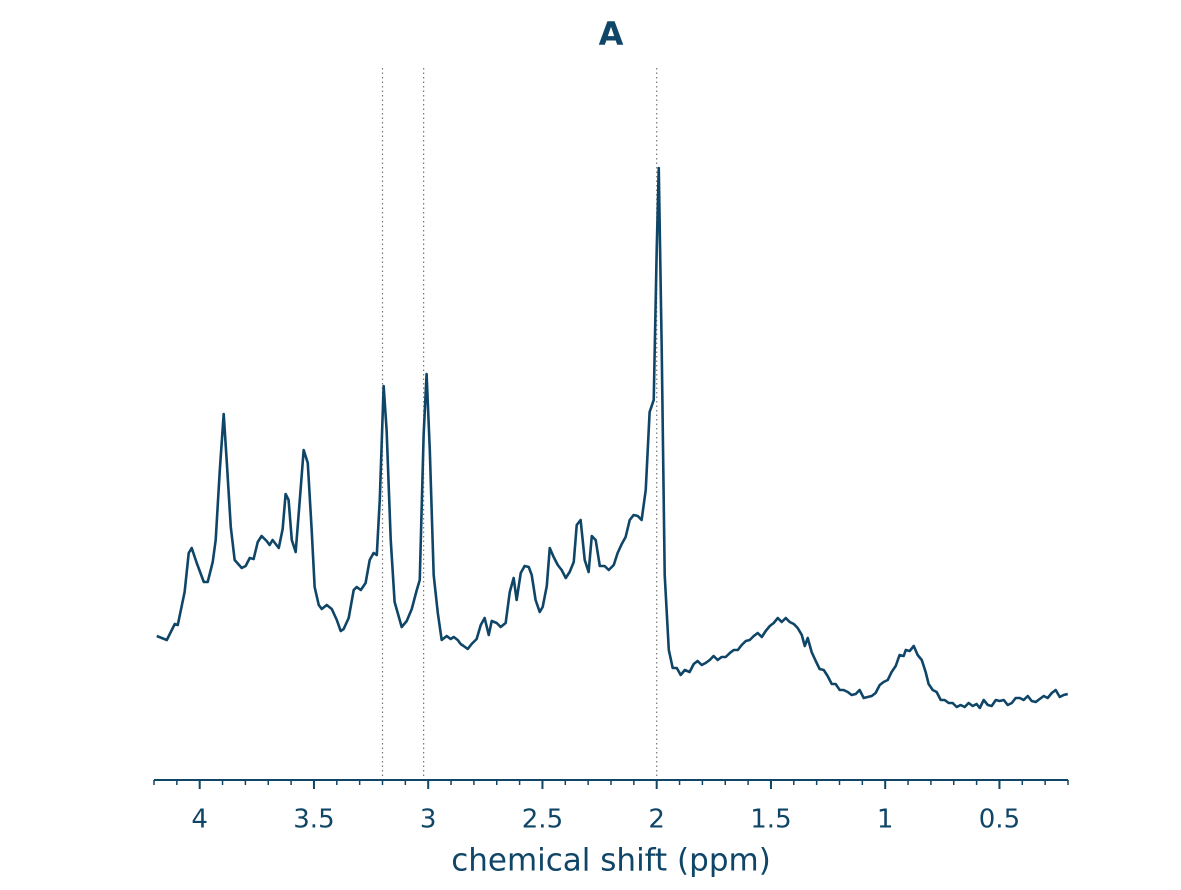  I want to click on chart-title: A, so click(611, 34).